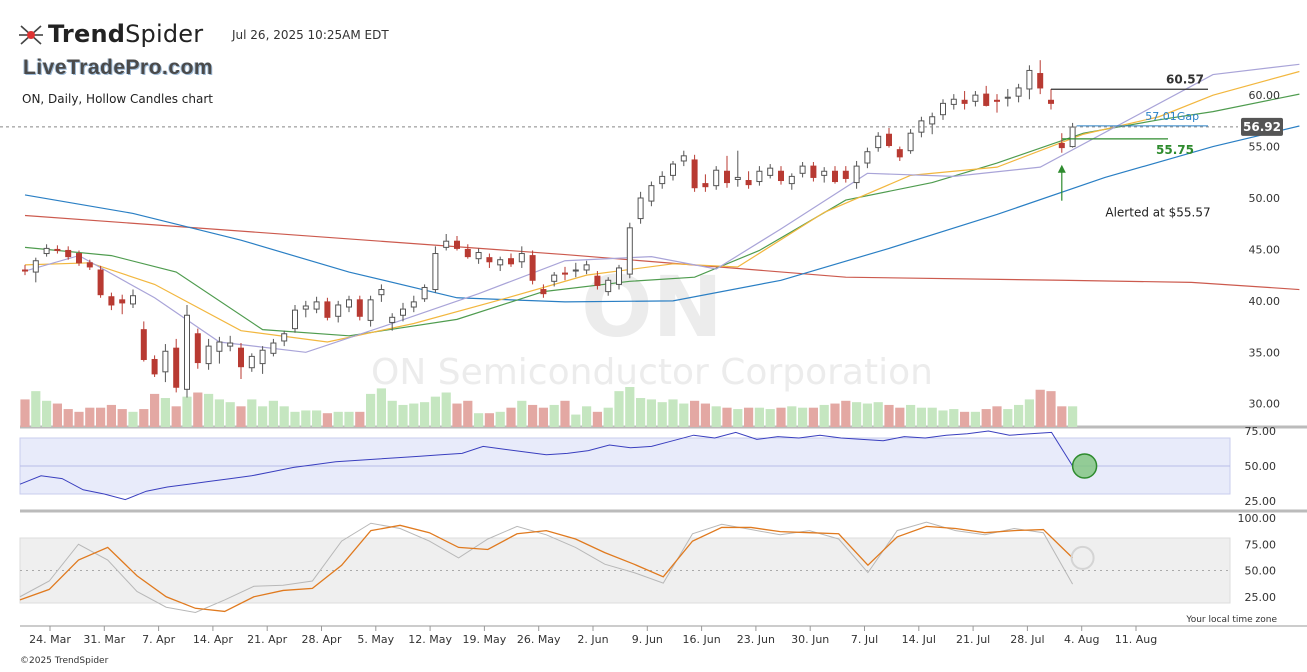  I want to click on x-axis-tick: 5. May, so click(375, 639).